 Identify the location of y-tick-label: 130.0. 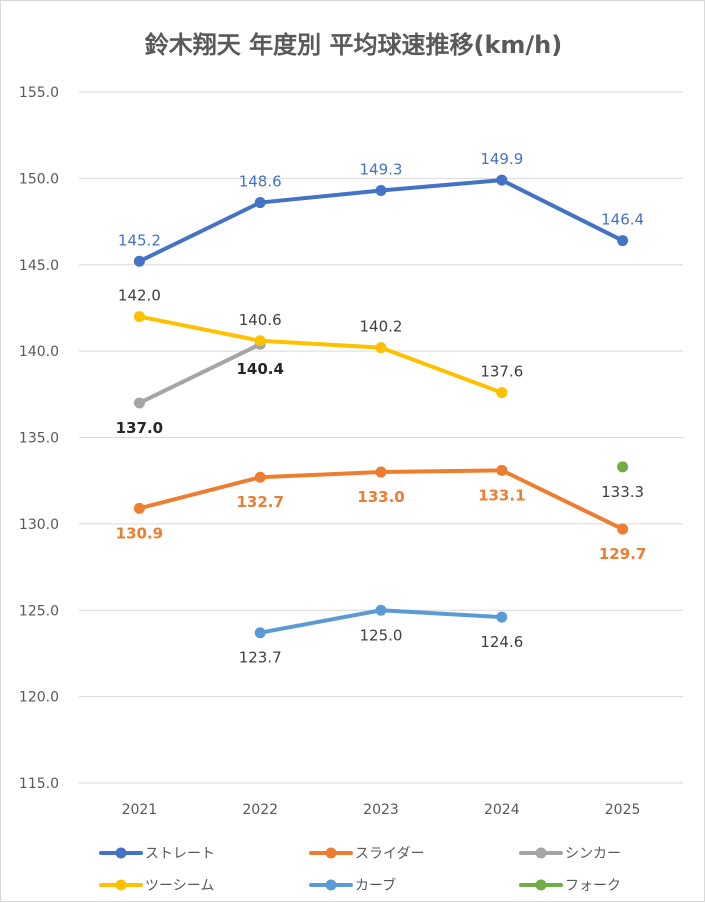
(39, 525).